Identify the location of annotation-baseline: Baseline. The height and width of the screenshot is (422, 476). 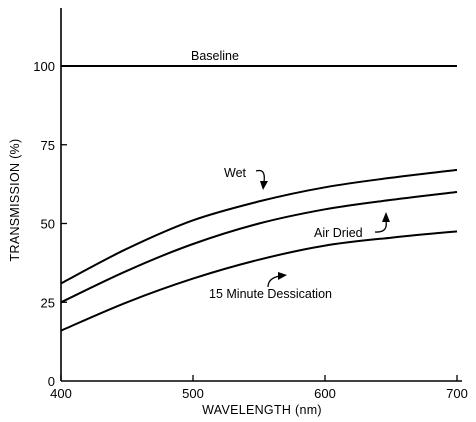
(215, 56).